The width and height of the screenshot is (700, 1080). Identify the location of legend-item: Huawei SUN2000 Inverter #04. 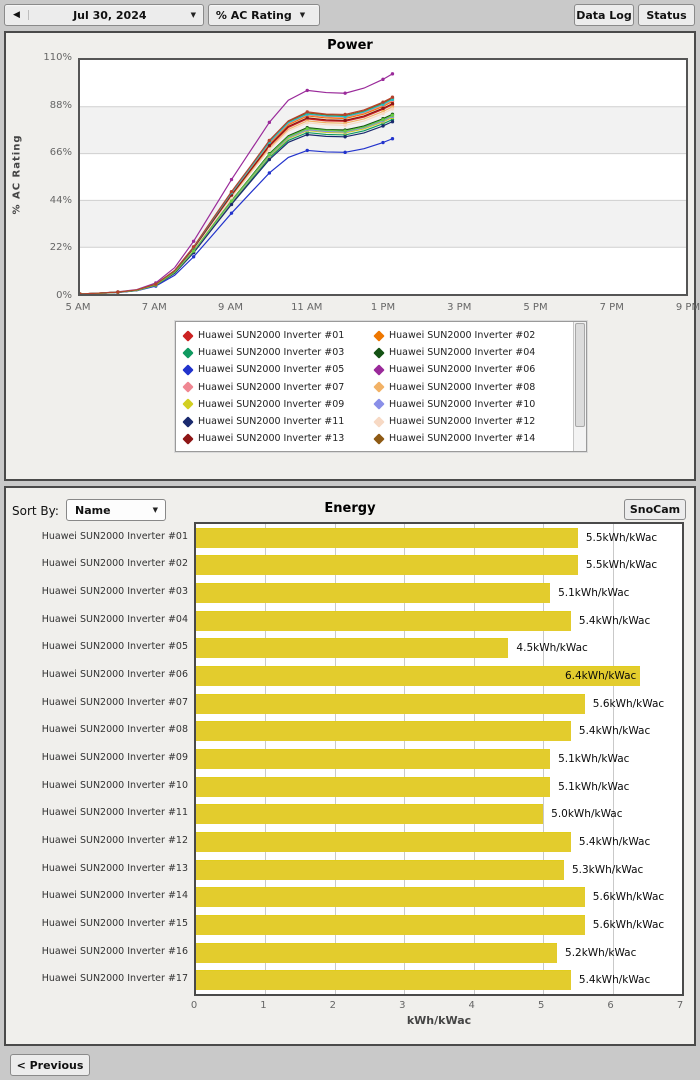
(469, 352).